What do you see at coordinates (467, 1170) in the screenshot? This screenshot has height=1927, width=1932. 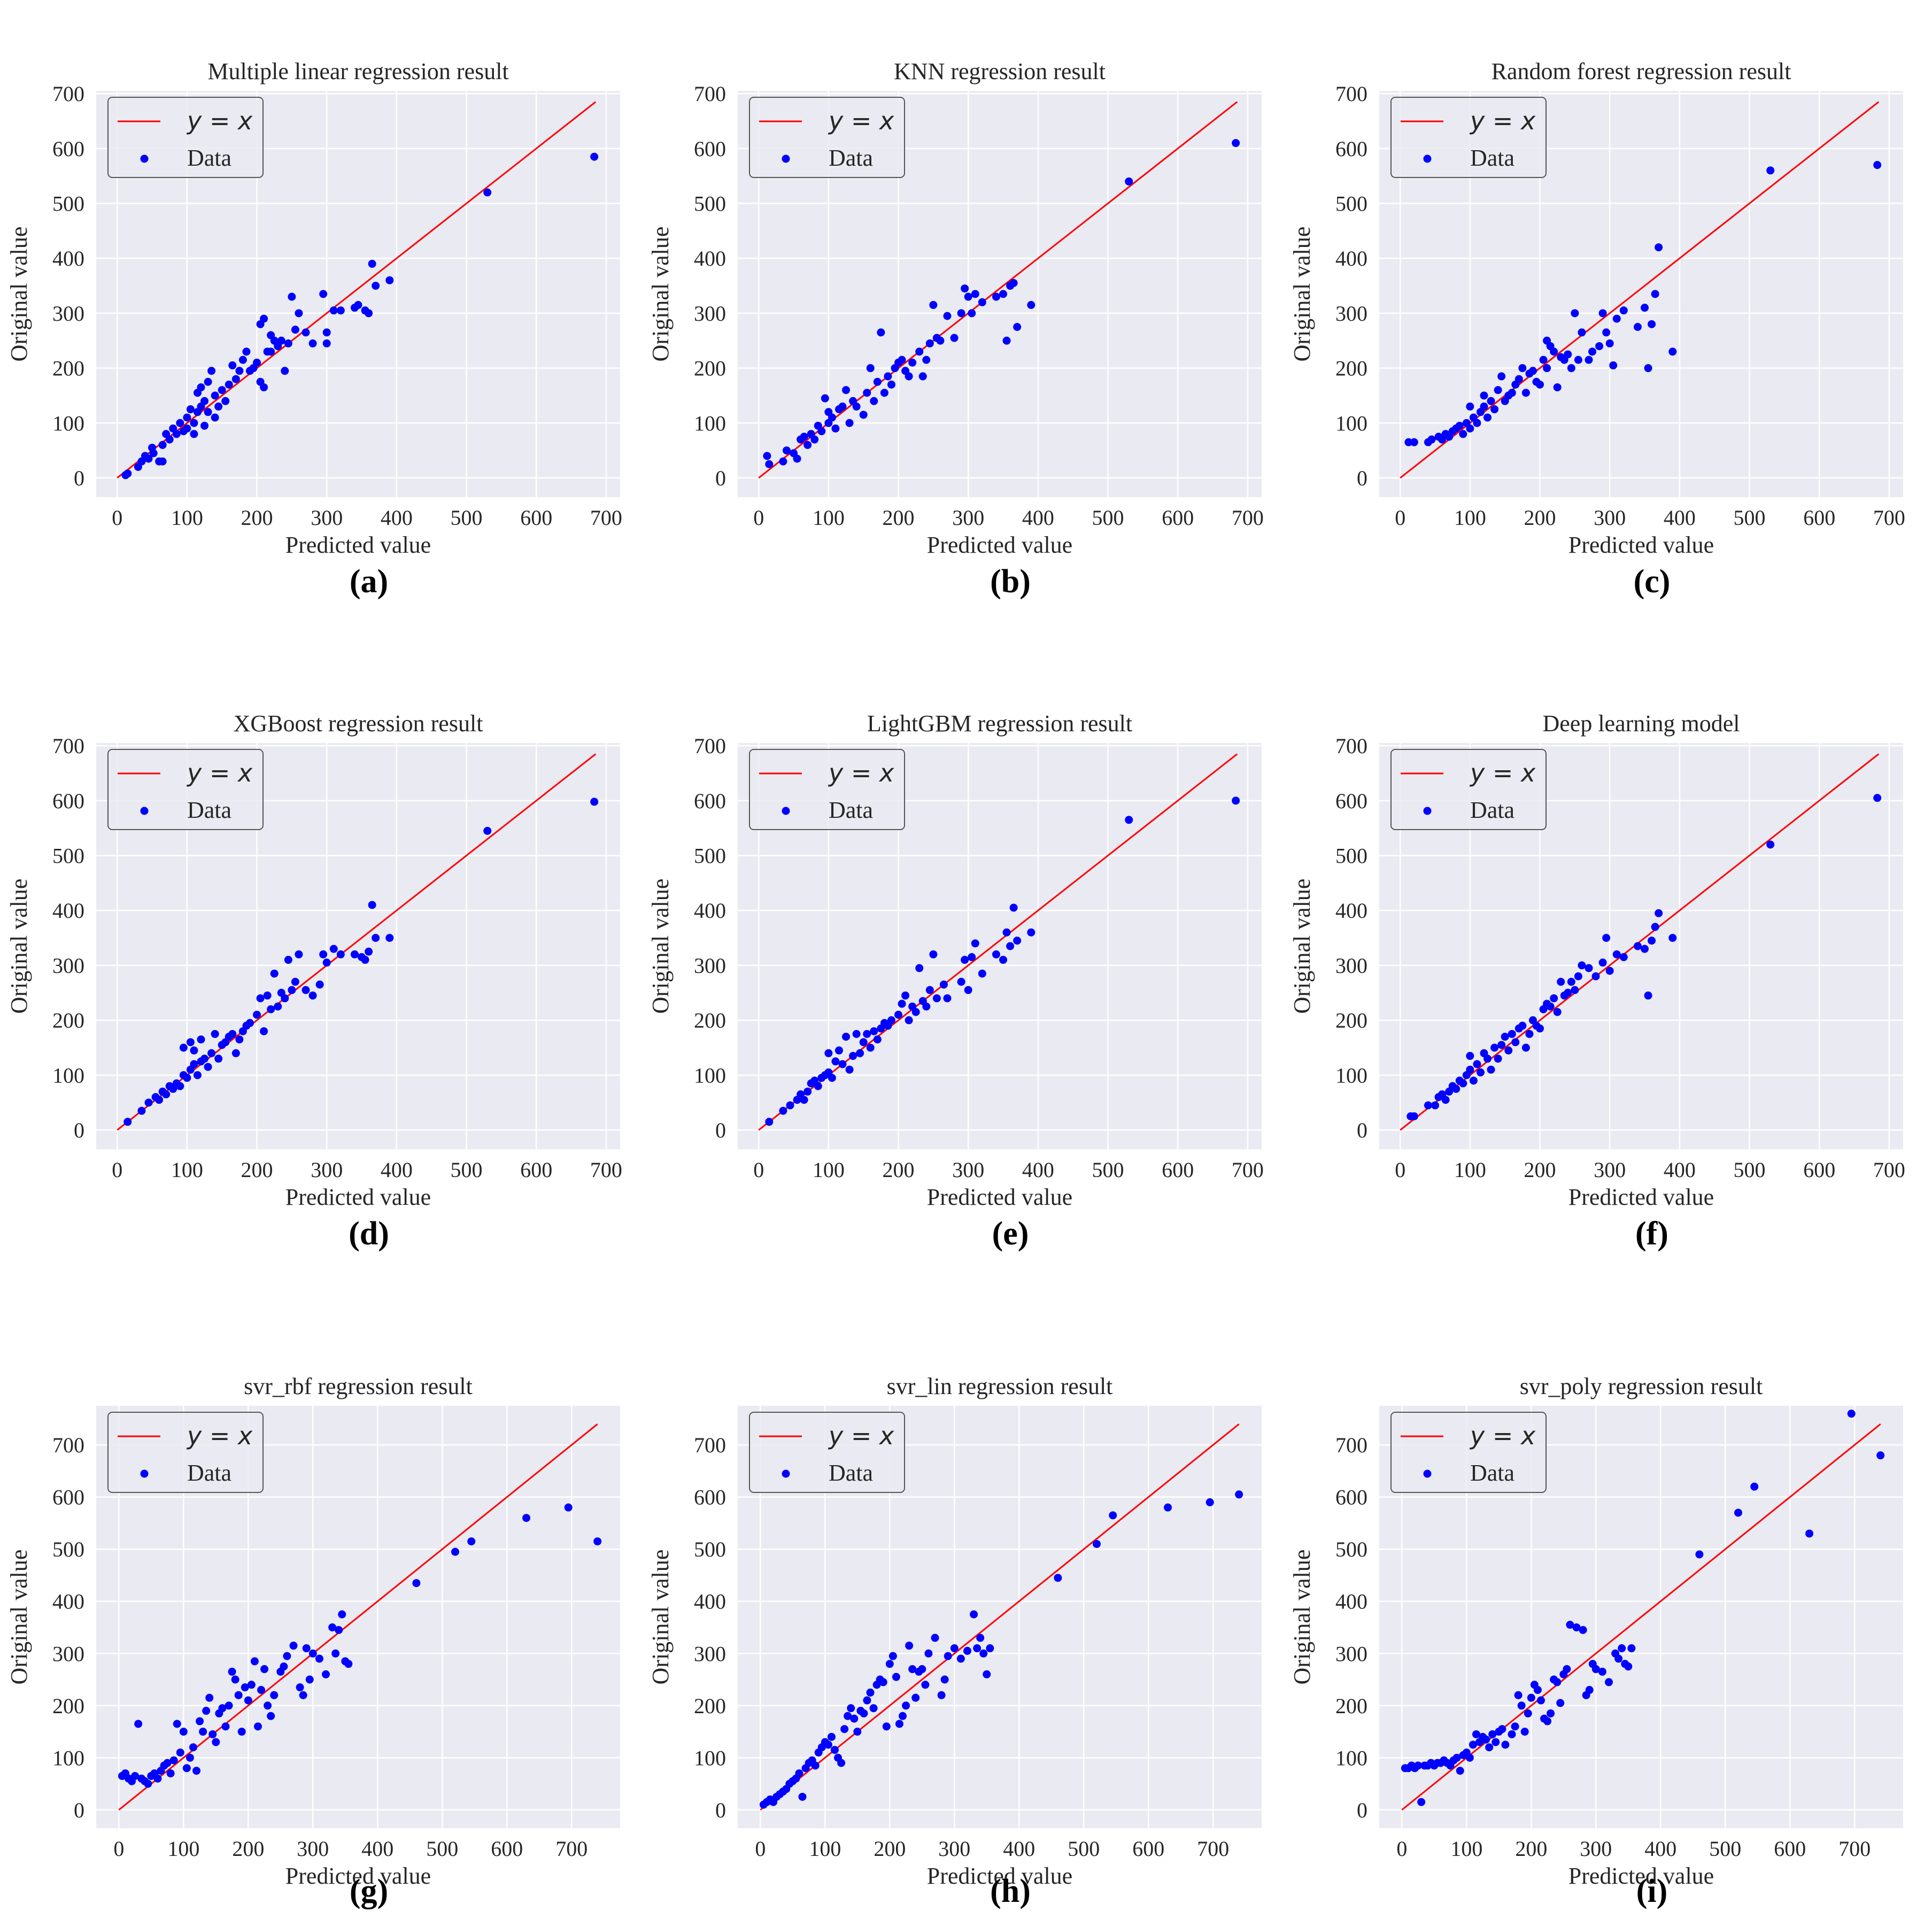 I see `x-tick-label: 500` at bounding box center [467, 1170].